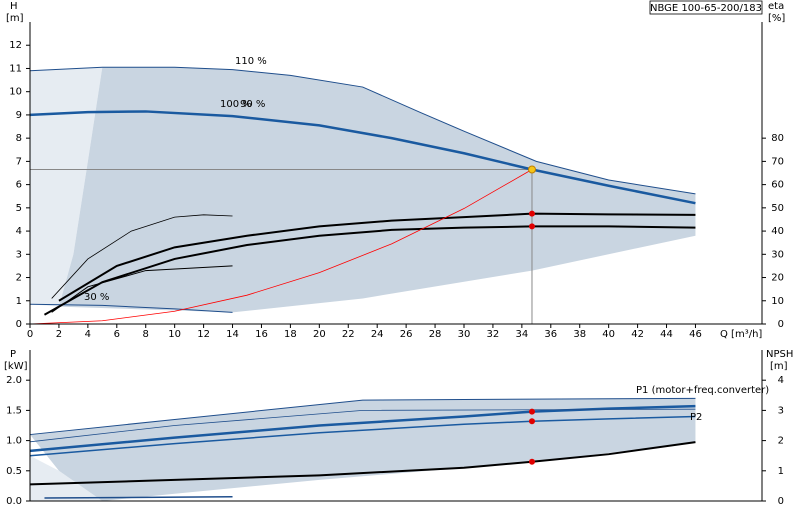  Describe the element at coordinates (777, 138) in the screenshot. I see `y2-tick-label: 80` at that location.